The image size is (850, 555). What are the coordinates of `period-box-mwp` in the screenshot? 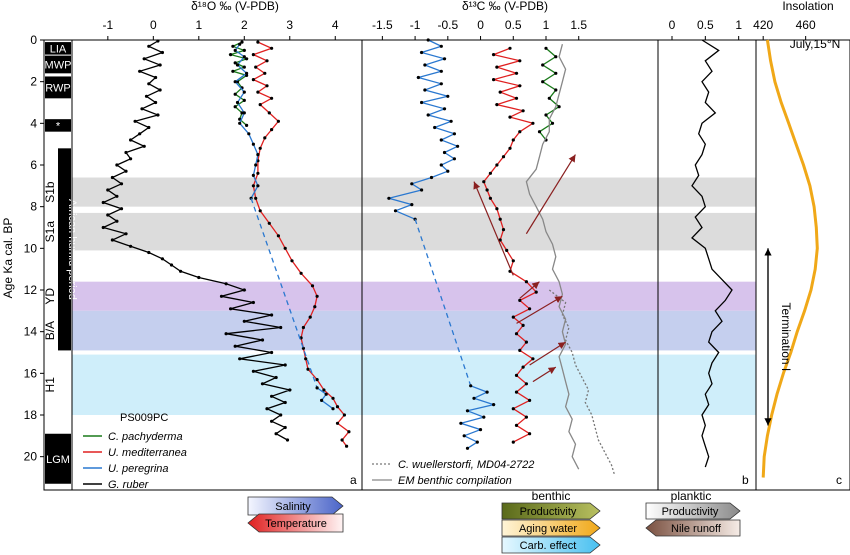 It's located at (58, 64).